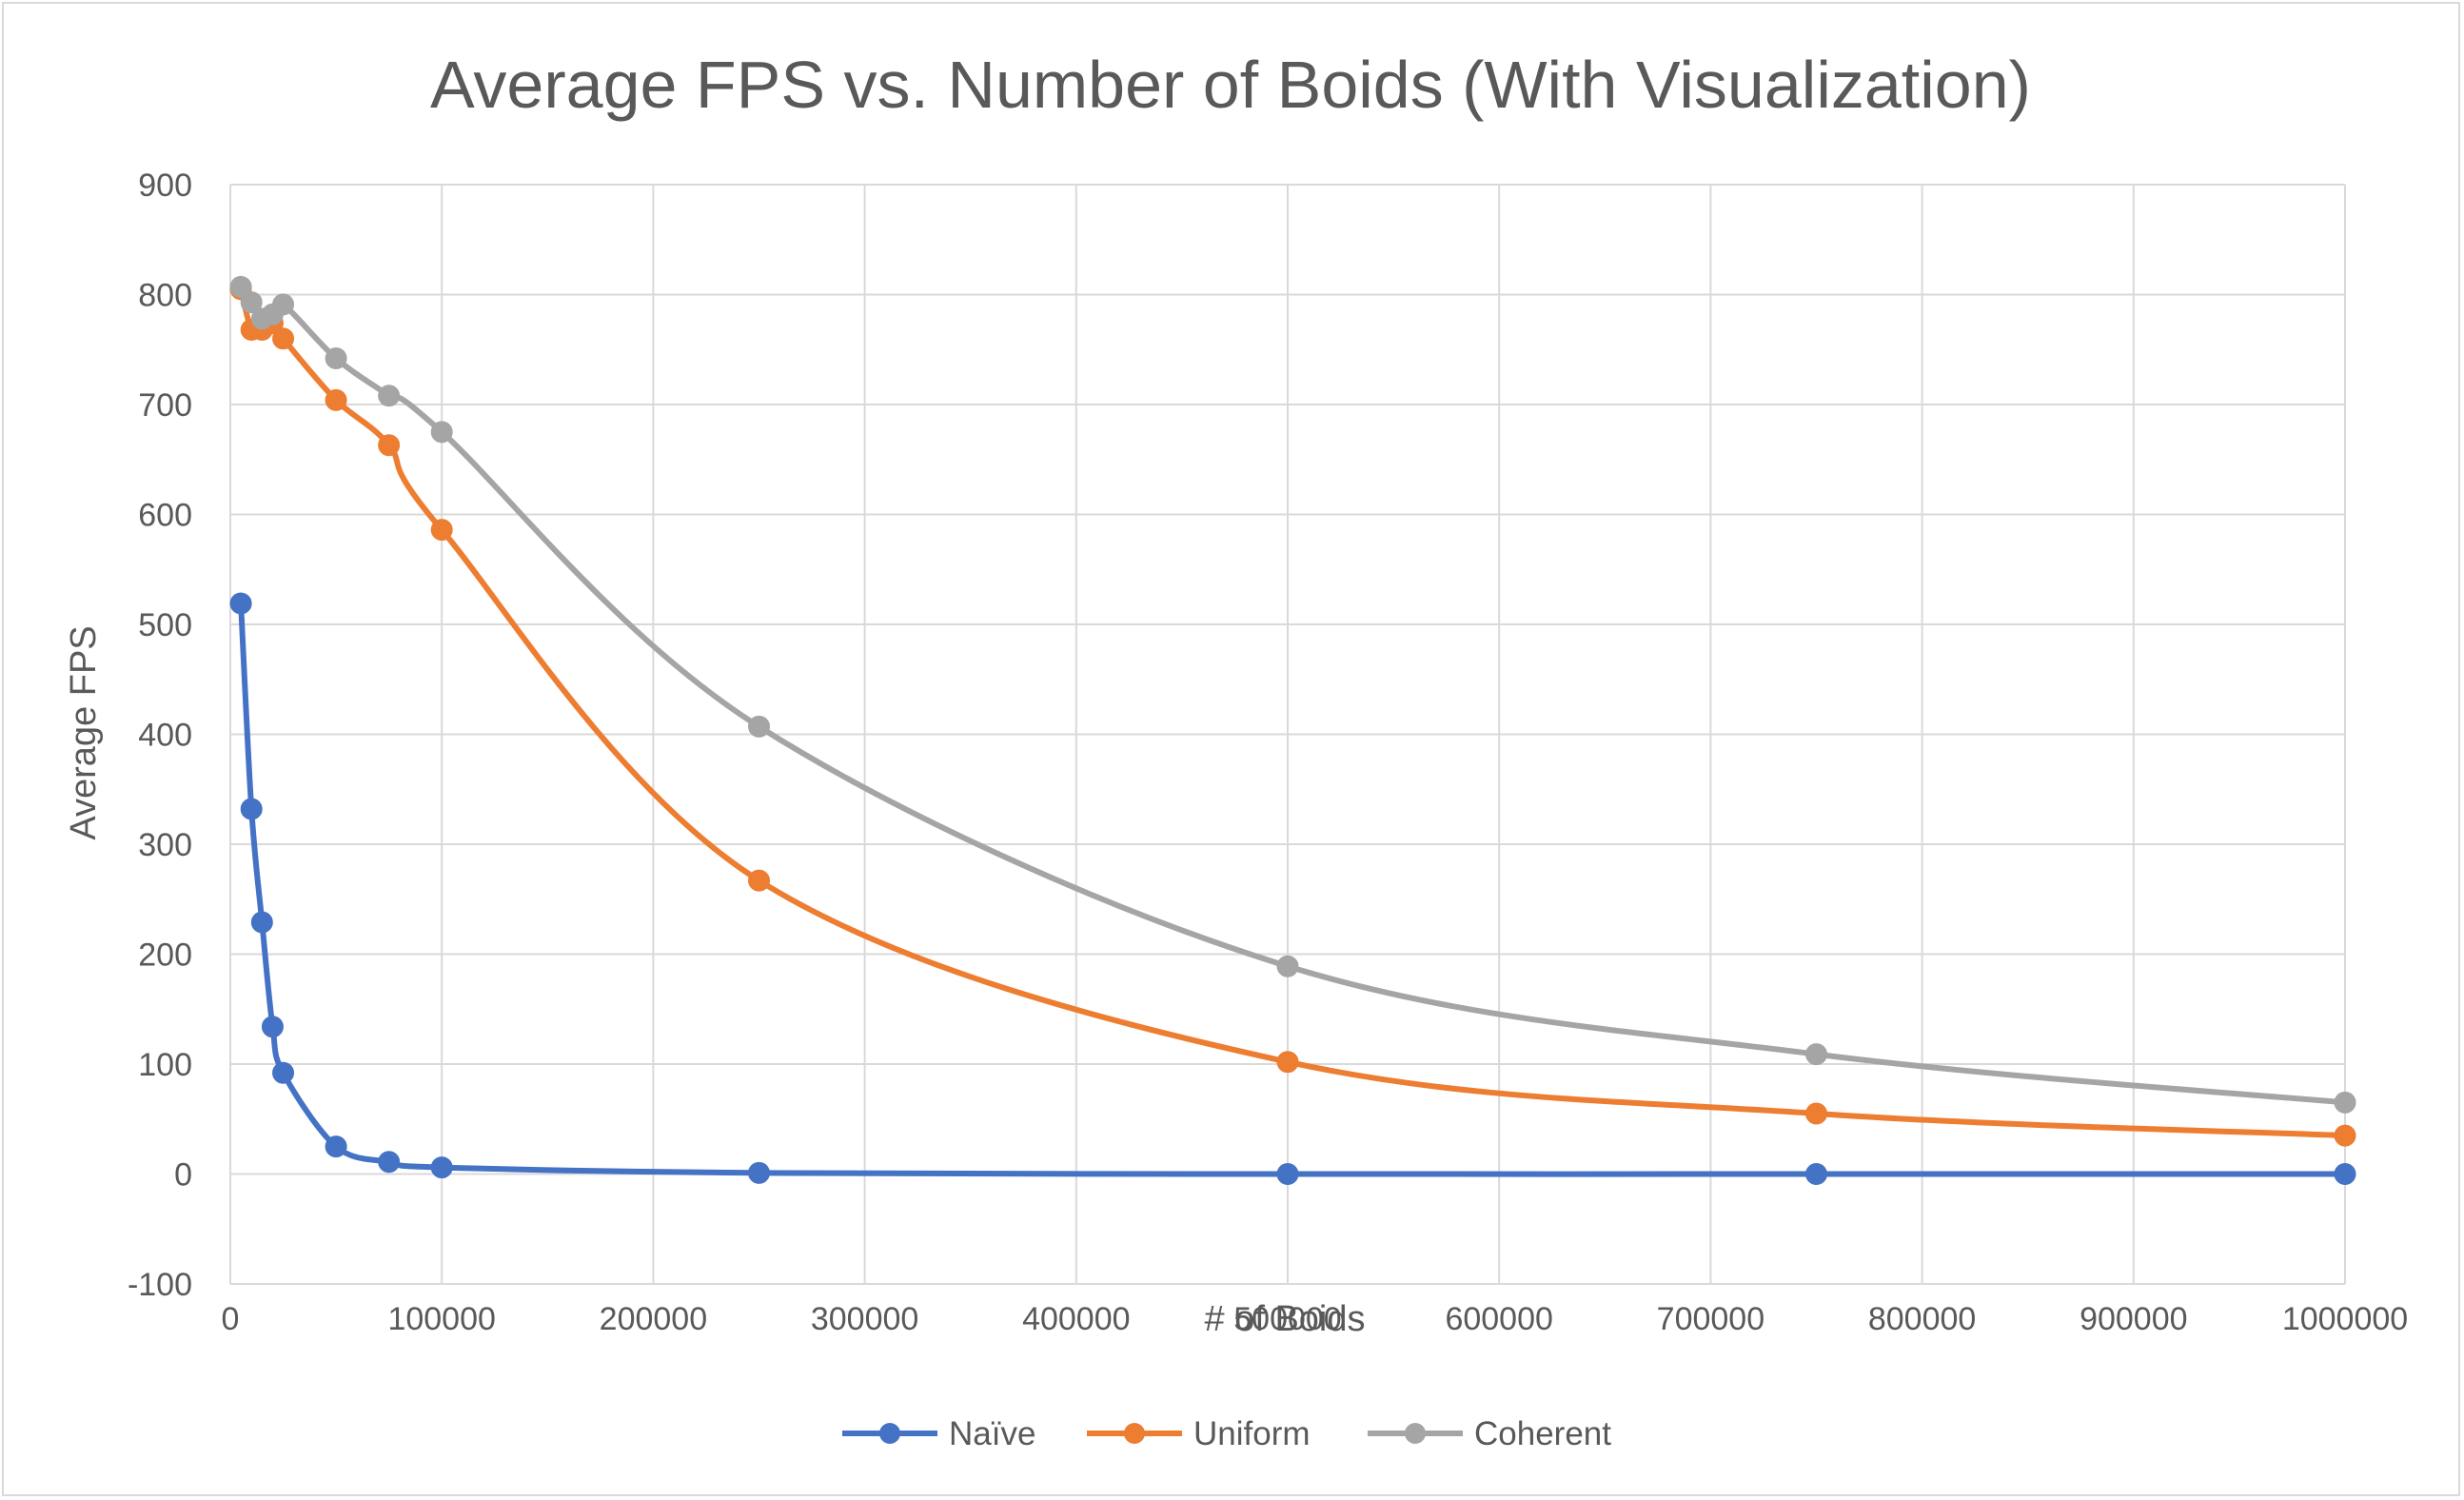  I want to click on y-axis-ticks: -100 0 100 200 300 400 500 600 700 800 900, so click(160, 735).